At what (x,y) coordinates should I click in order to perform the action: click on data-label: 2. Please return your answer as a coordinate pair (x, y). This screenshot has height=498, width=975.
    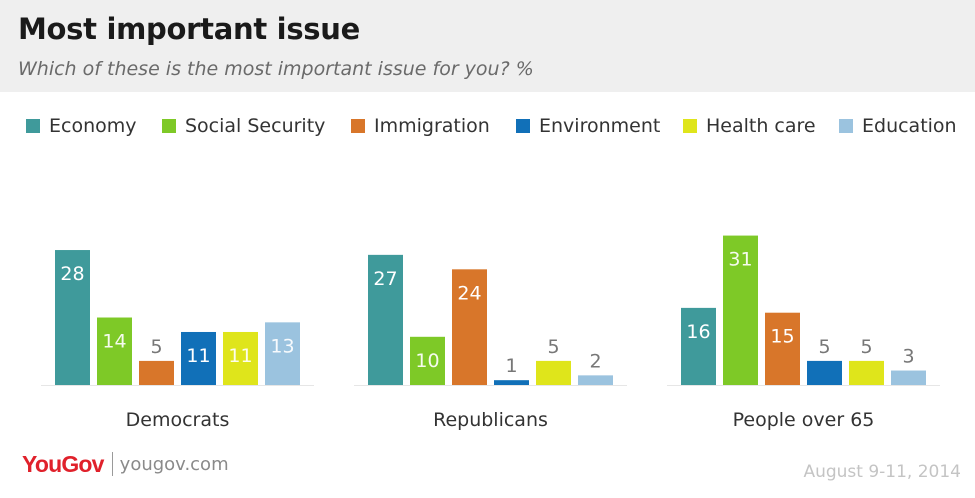
    Looking at the image, I should click on (595, 361).